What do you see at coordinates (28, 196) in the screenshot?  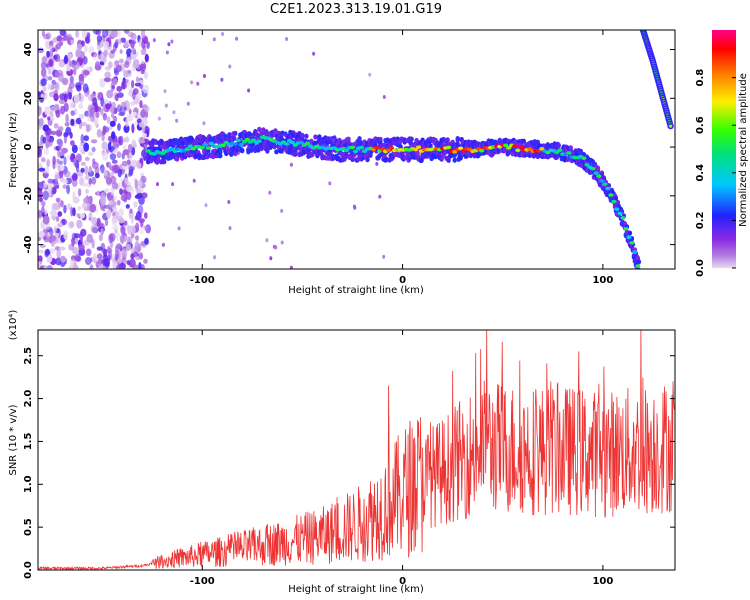 I see `y-tick-label: -20` at bounding box center [28, 196].